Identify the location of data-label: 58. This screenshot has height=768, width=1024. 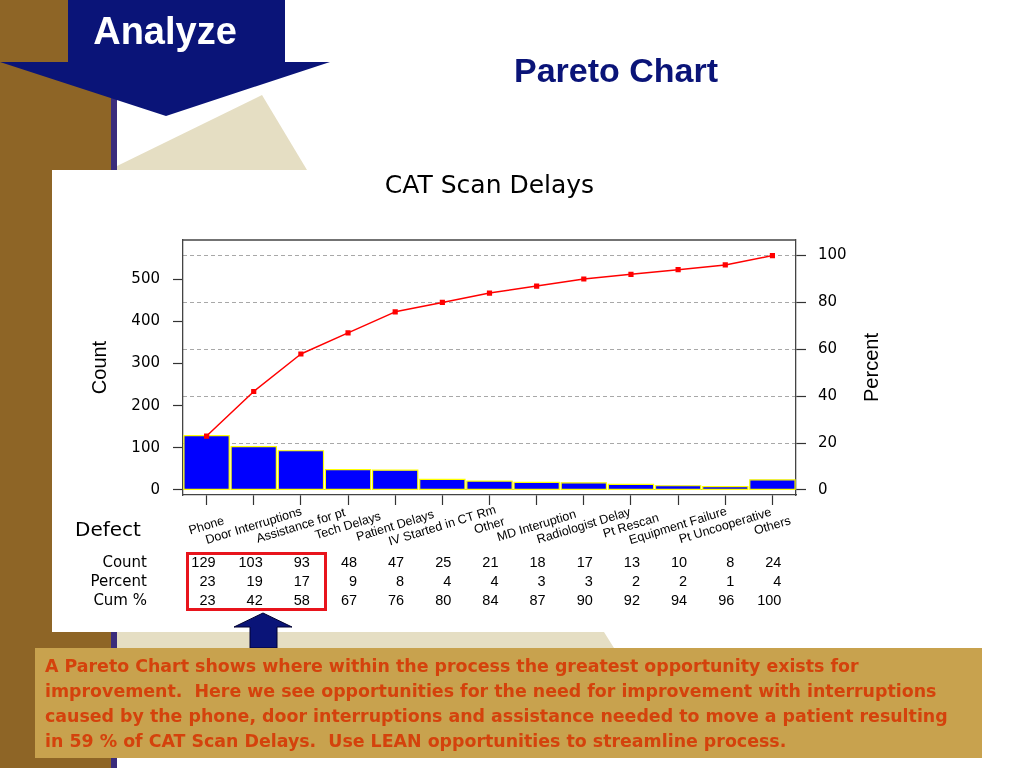
(301, 600).